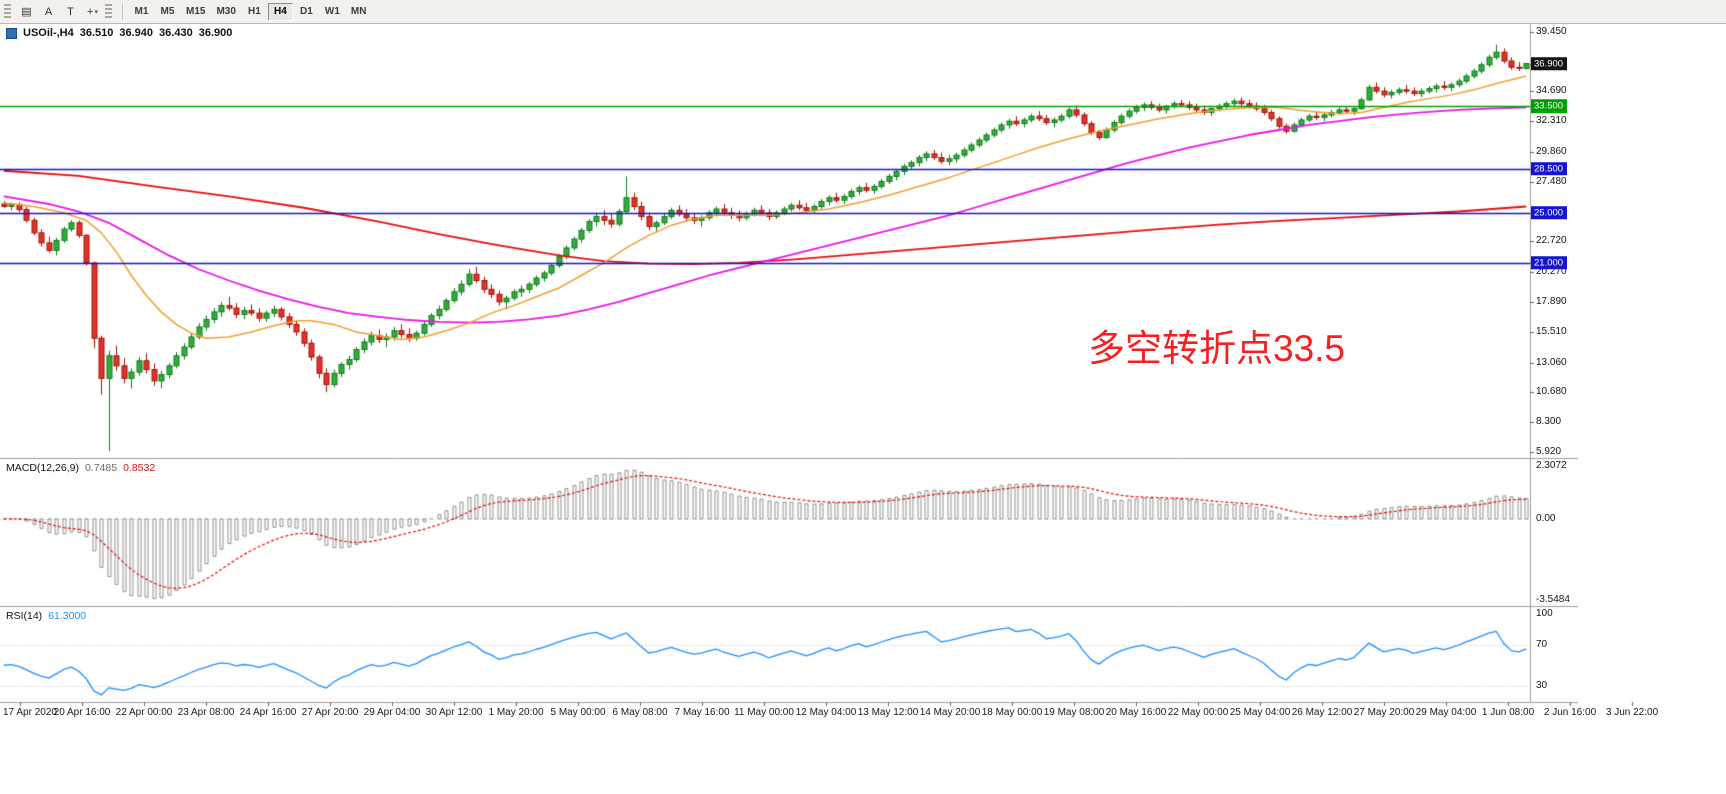 This screenshot has width=1726, height=794. What do you see at coordinates (225, 12) in the screenshot?
I see `timeframe-button-M30: M30` at bounding box center [225, 12].